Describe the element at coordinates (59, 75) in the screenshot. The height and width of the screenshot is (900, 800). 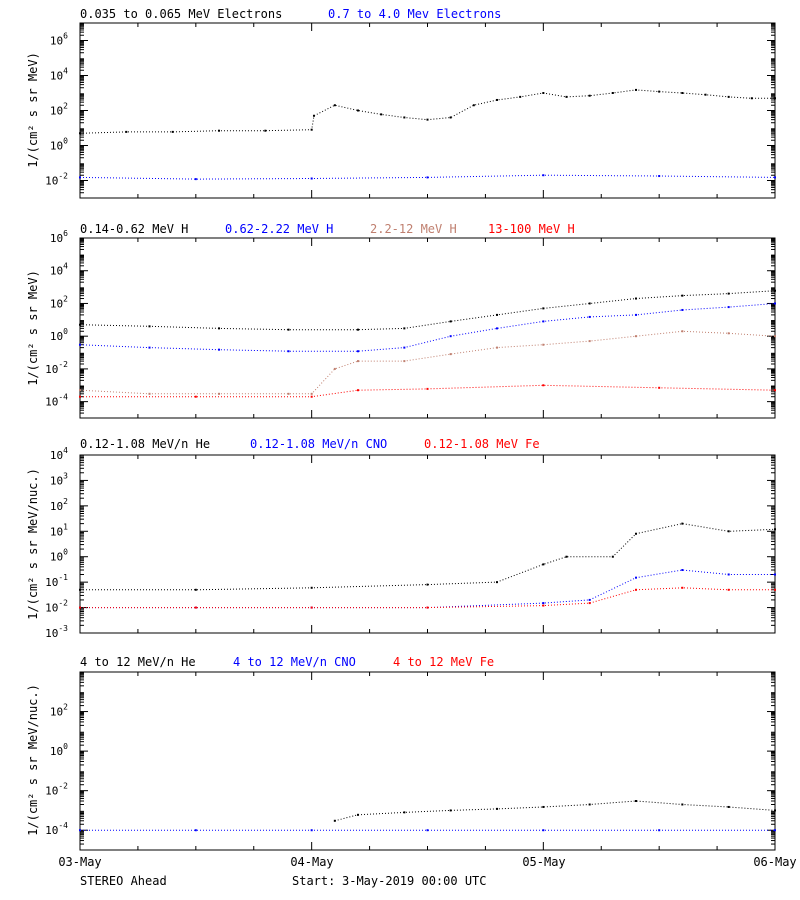
I see `y-tick-label: 10⁴` at that location.